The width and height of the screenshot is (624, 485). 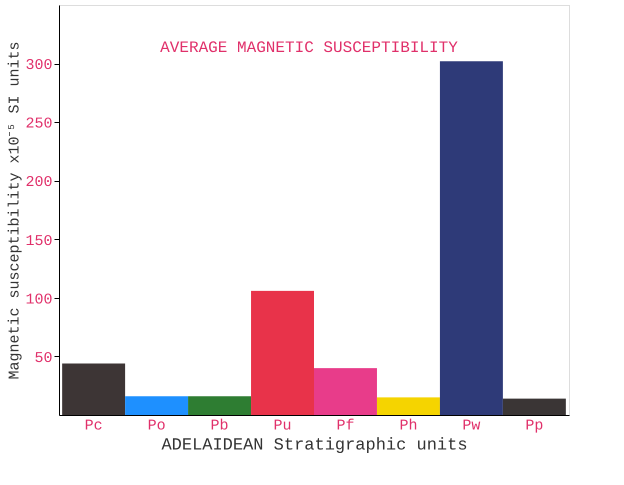 I want to click on x-tick-label: Pf, so click(x=345, y=426).